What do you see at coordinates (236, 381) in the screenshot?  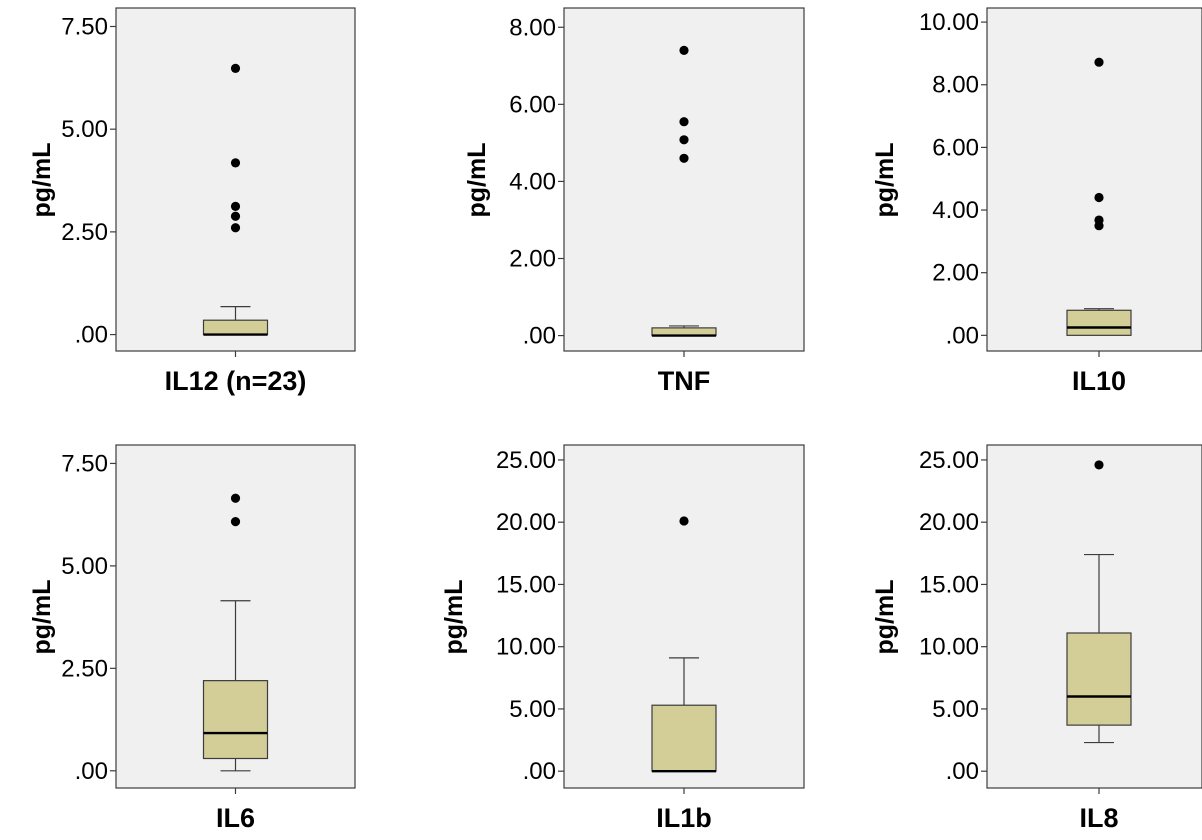 I see `x-axis-label: IL12 (n=23)` at bounding box center [236, 381].